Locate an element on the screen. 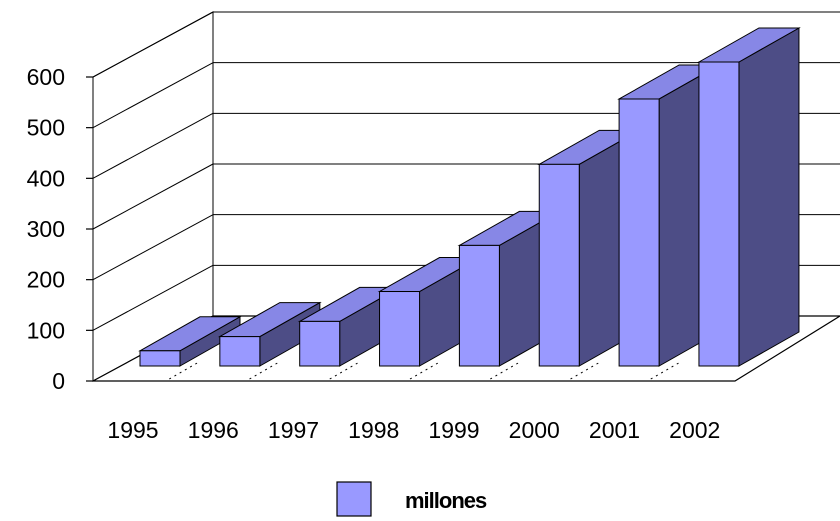  x-tick-label: 1995 is located at coordinates (132, 430).